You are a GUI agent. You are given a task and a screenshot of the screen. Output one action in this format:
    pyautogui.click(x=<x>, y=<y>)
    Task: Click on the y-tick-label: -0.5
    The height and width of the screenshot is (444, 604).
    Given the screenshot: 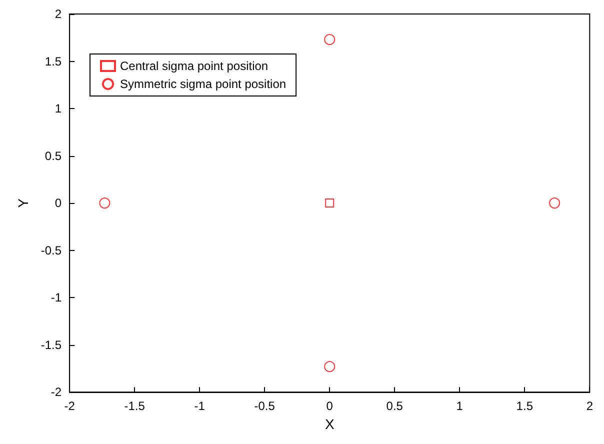 What is the action you would take?
    pyautogui.click(x=51, y=250)
    